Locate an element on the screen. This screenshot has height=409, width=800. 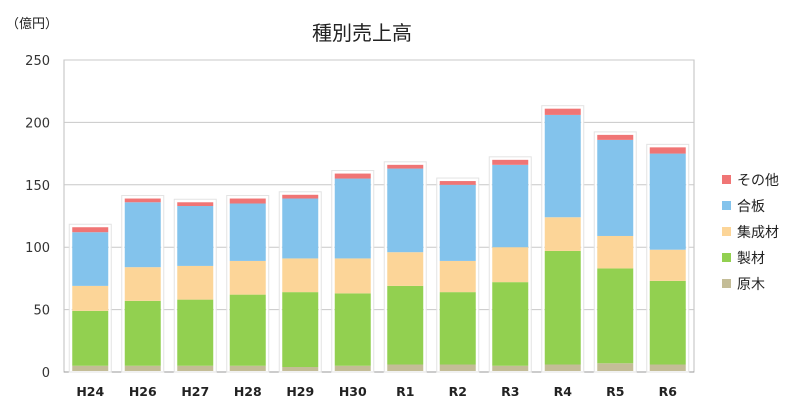
x-tick-label: R6 is located at coordinates (668, 391).